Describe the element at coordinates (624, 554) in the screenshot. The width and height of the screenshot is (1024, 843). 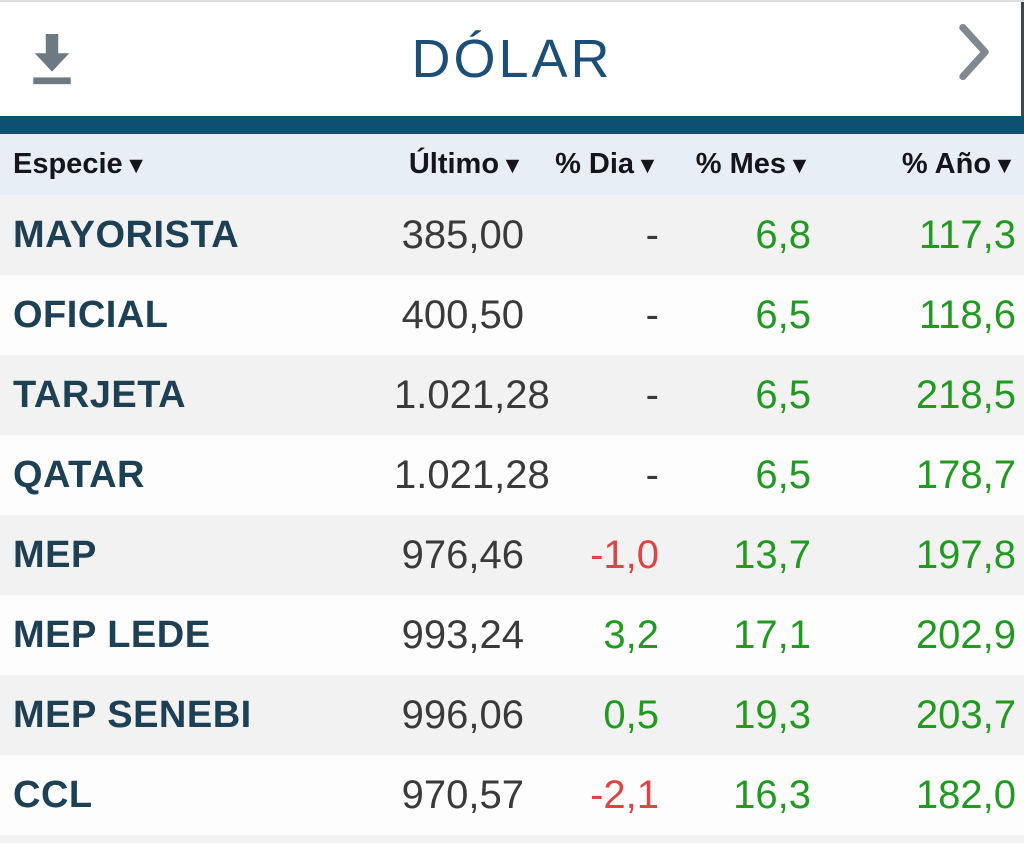
I see `cell-dia: -1,0` at that location.